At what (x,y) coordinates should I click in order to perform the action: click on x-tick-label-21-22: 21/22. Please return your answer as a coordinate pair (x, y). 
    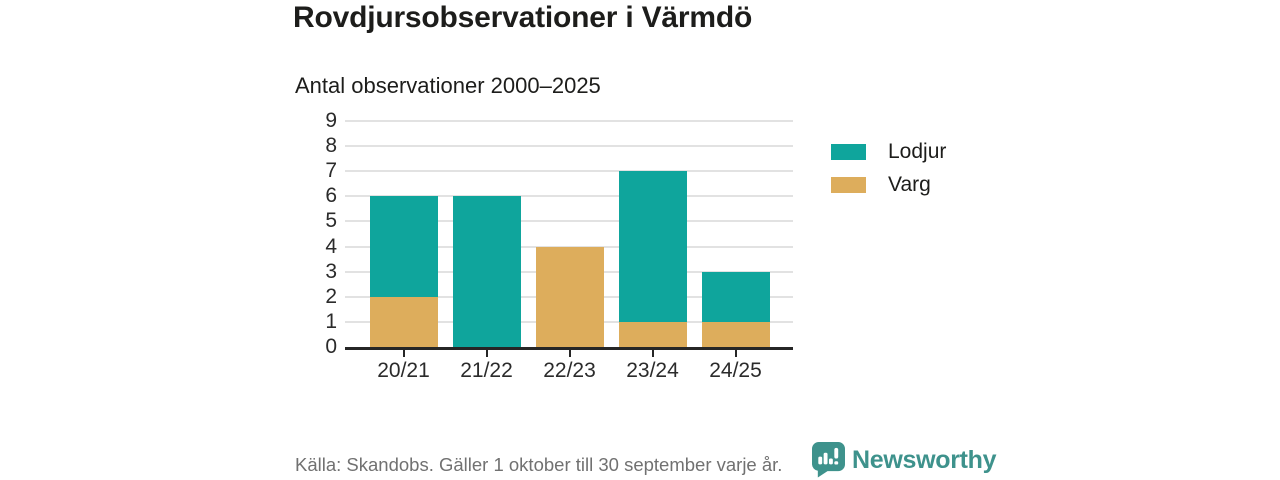
    Looking at the image, I should click on (486, 370).